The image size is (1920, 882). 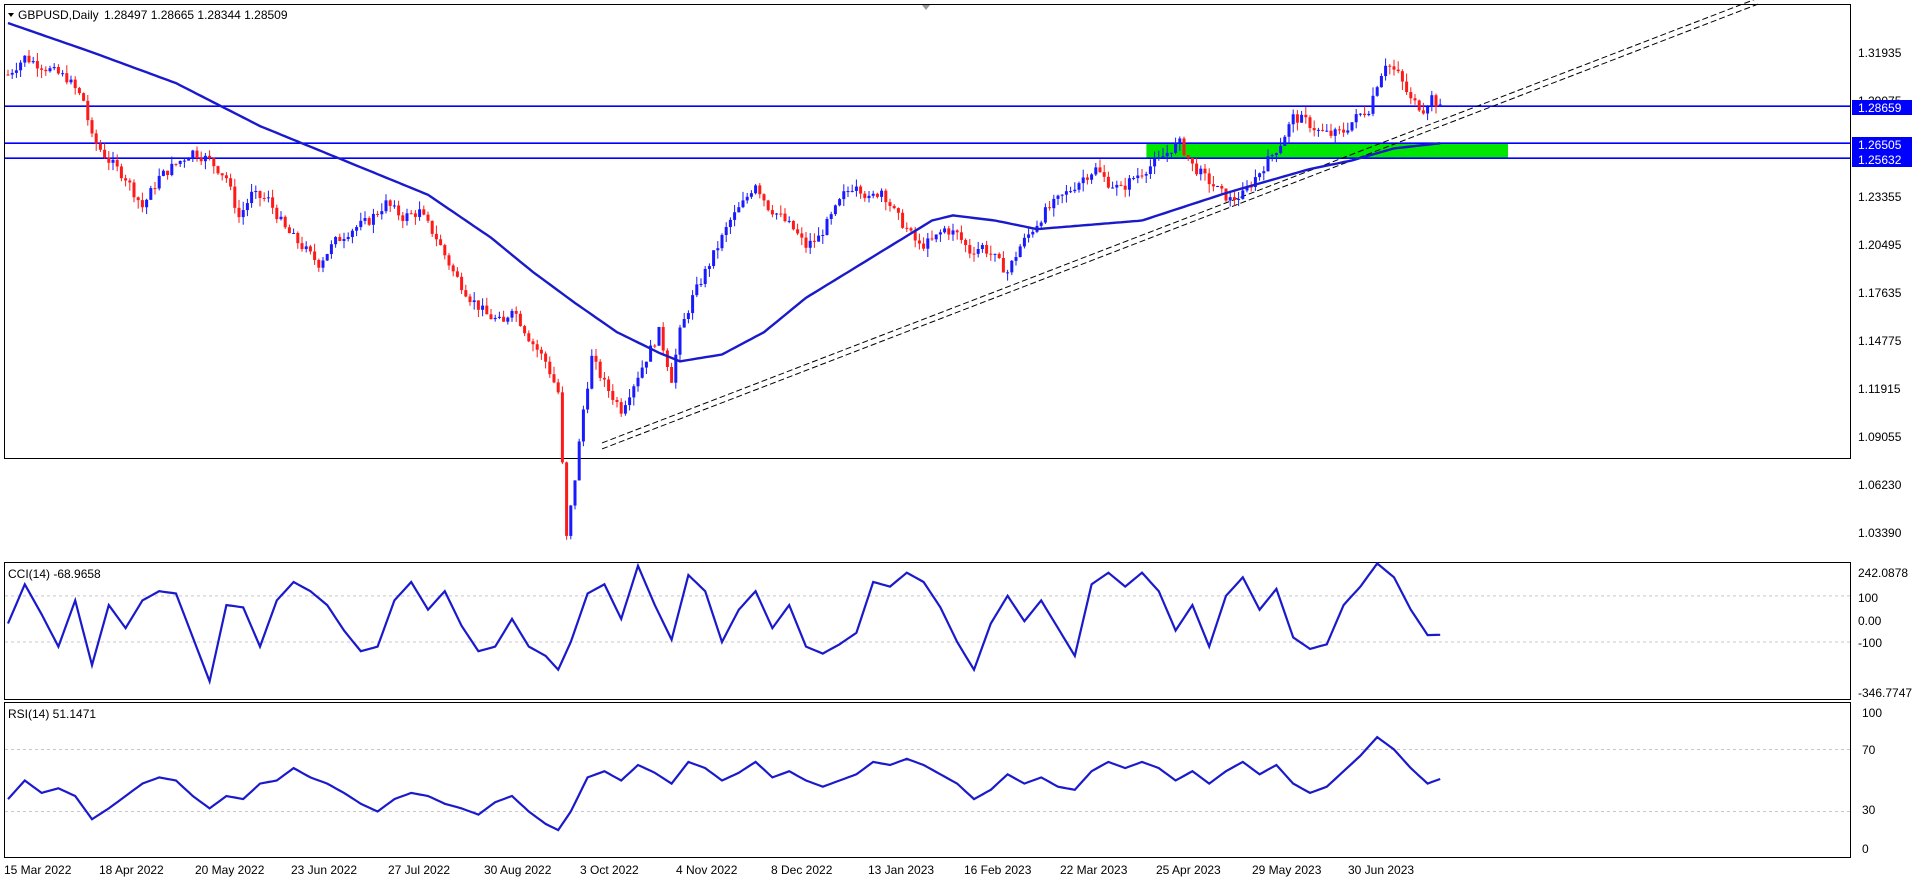 I want to click on symbol-dropdown-icon, so click(x=11, y=15).